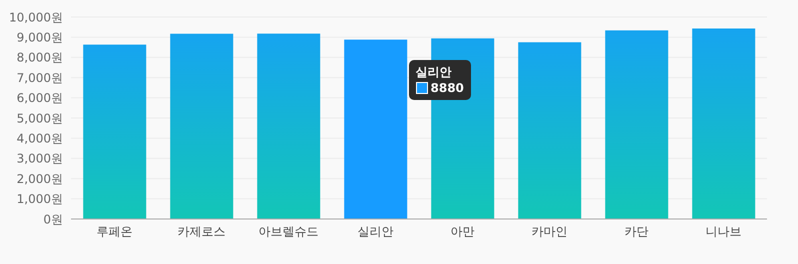 The image size is (798, 264). I want to click on x-tick-label: 아만, so click(462, 231).